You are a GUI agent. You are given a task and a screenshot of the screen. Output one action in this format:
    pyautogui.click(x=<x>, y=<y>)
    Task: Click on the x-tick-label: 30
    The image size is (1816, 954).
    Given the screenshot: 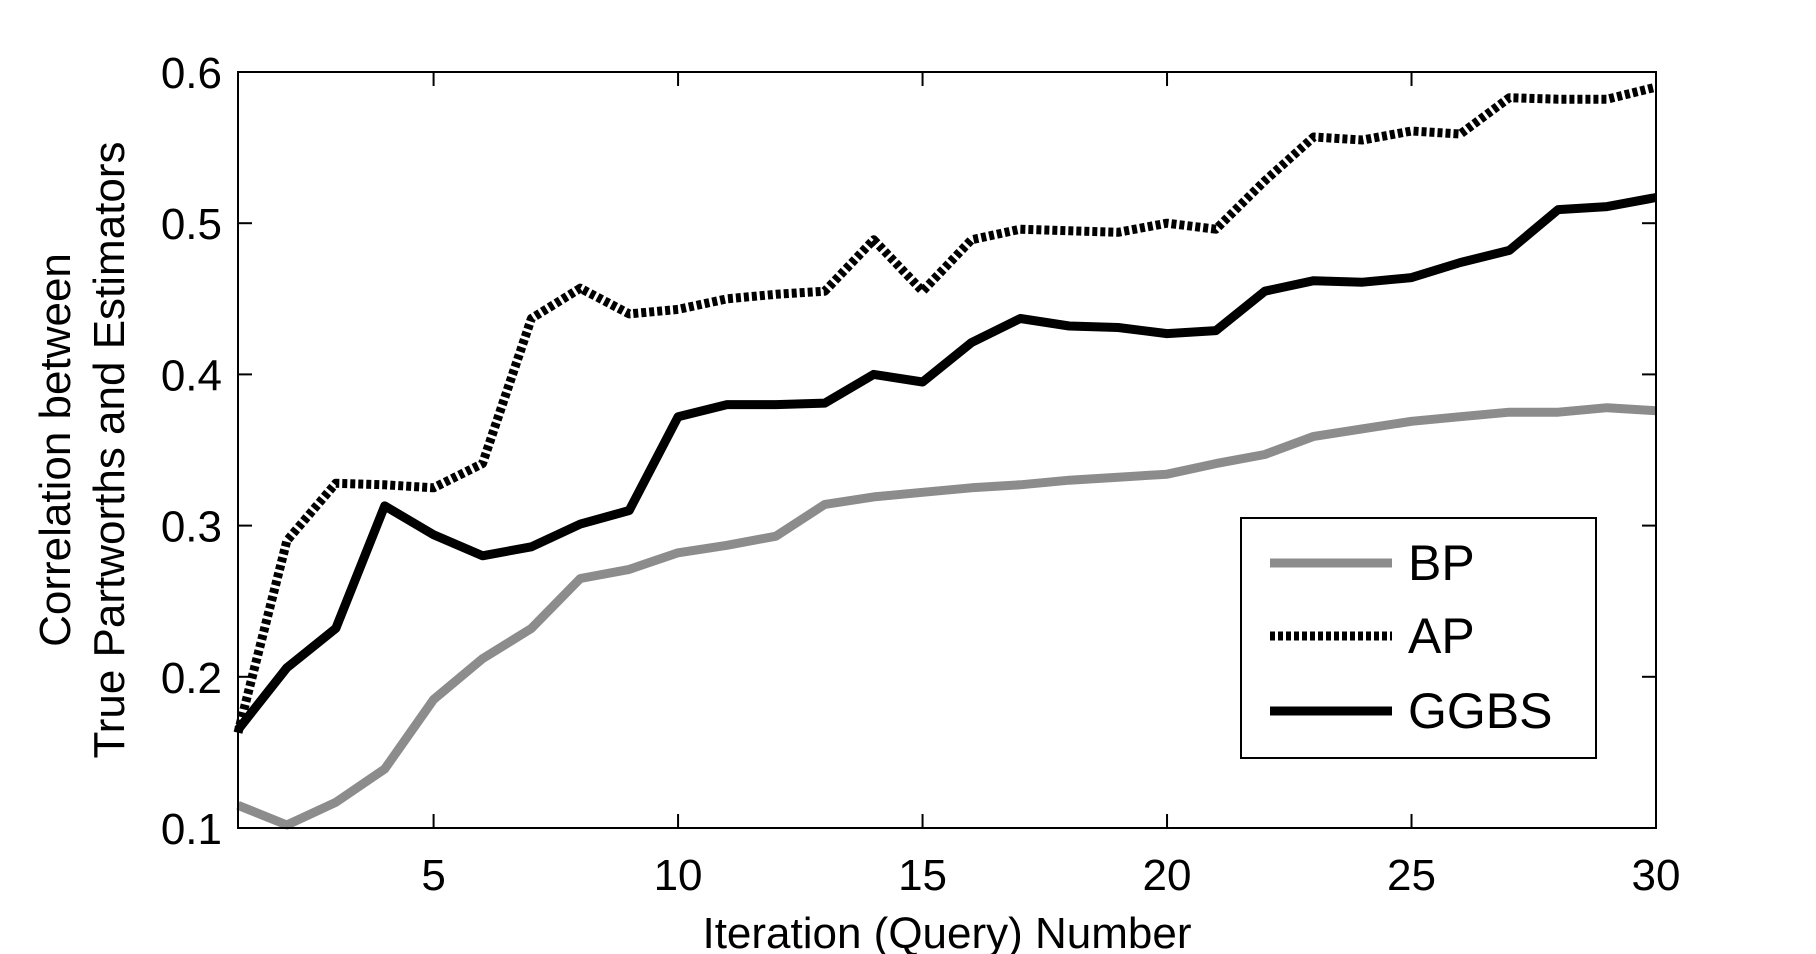 What is the action you would take?
    pyautogui.click(x=1656, y=875)
    